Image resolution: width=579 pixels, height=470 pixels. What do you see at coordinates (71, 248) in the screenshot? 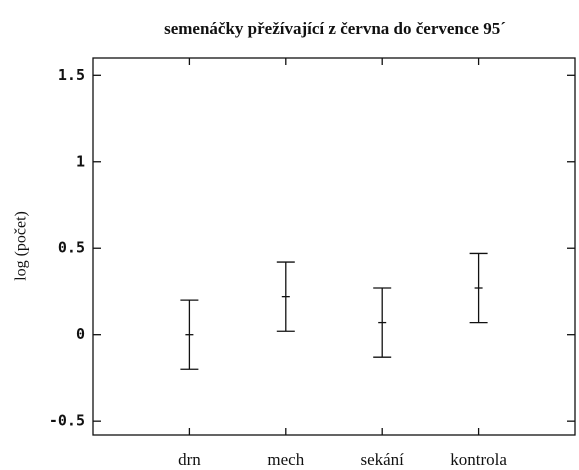
I see `y-tick-label: 0.5` at bounding box center [71, 248].